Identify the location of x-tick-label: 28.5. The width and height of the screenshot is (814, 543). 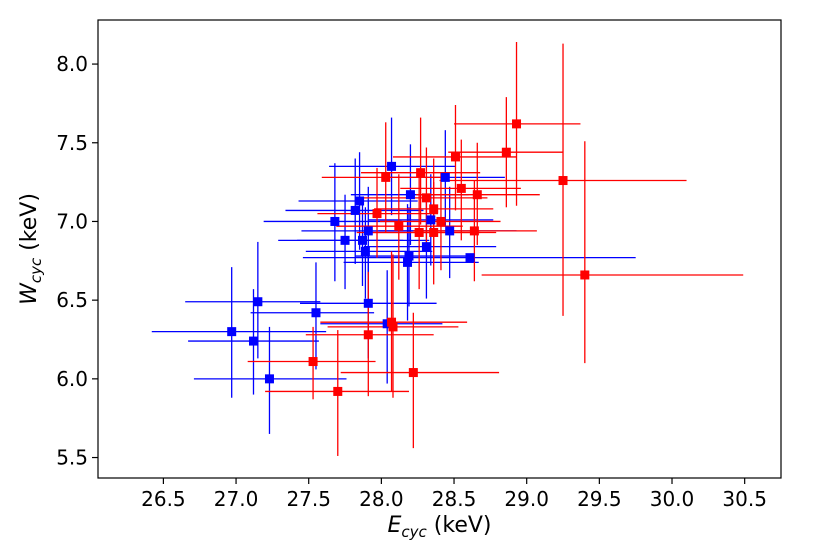
(454, 499).